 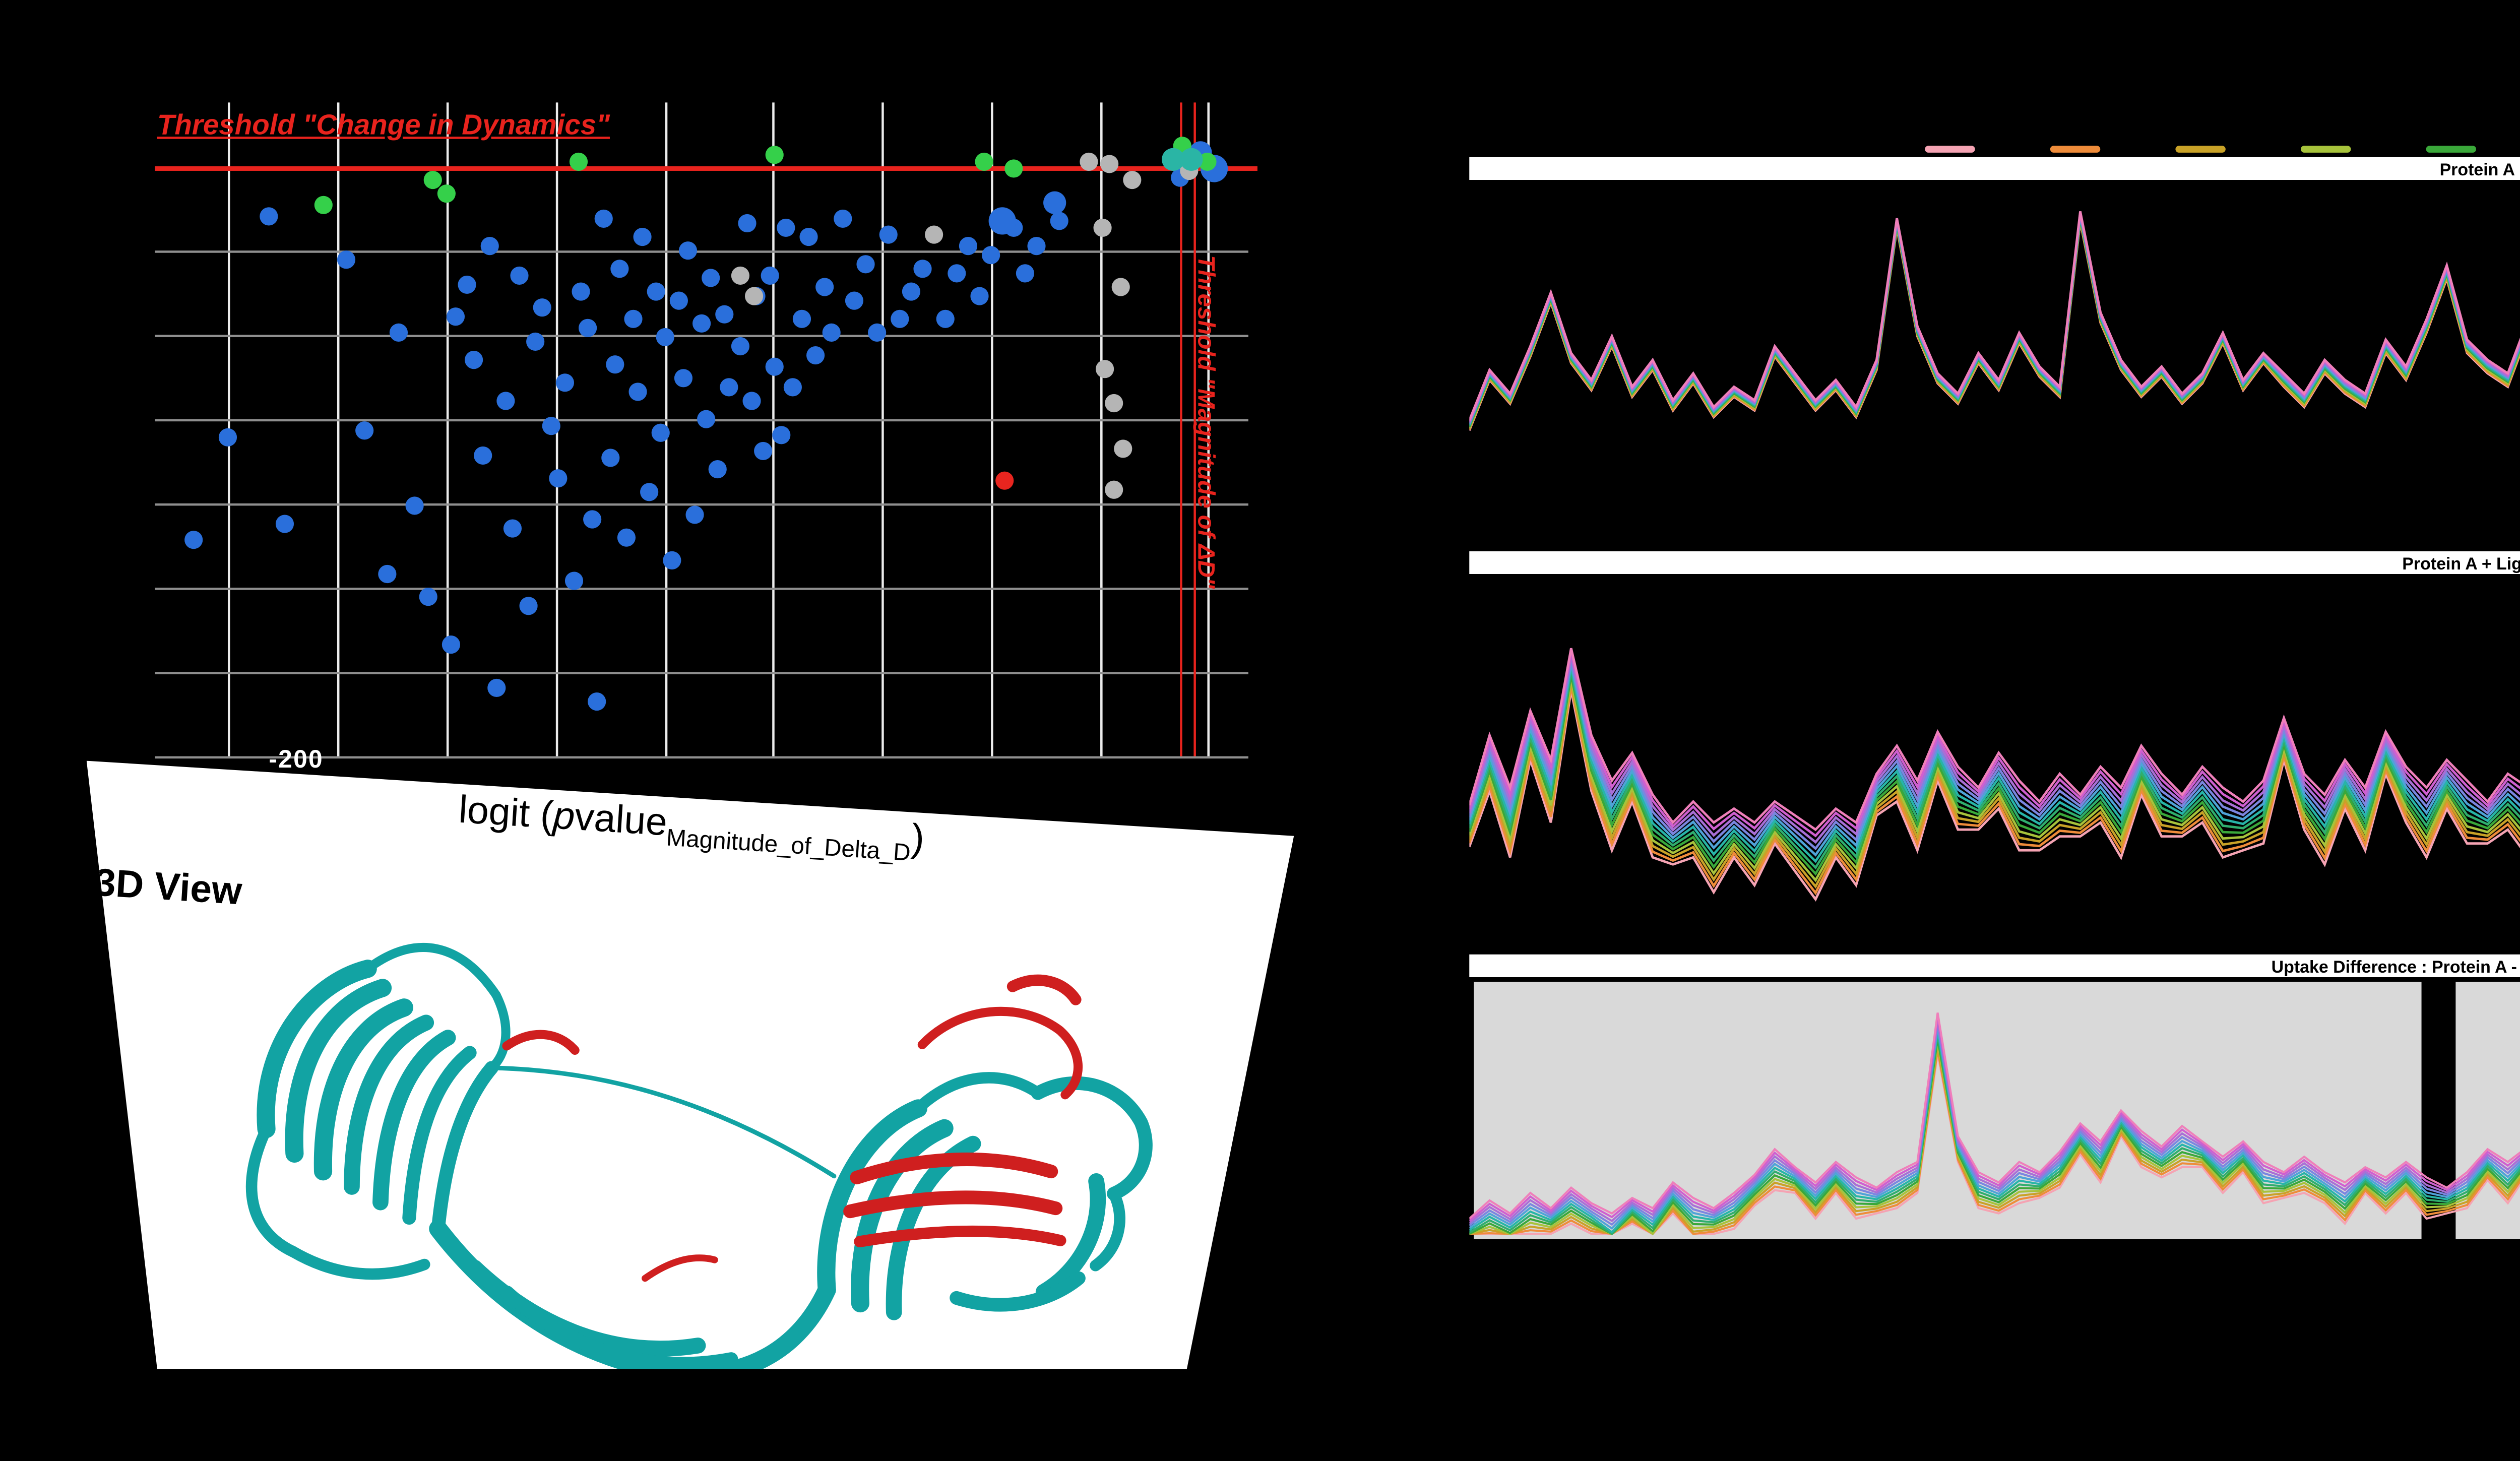 What do you see at coordinates (706, 168) in the screenshot?
I see `threshold-dynamics-line` at bounding box center [706, 168].